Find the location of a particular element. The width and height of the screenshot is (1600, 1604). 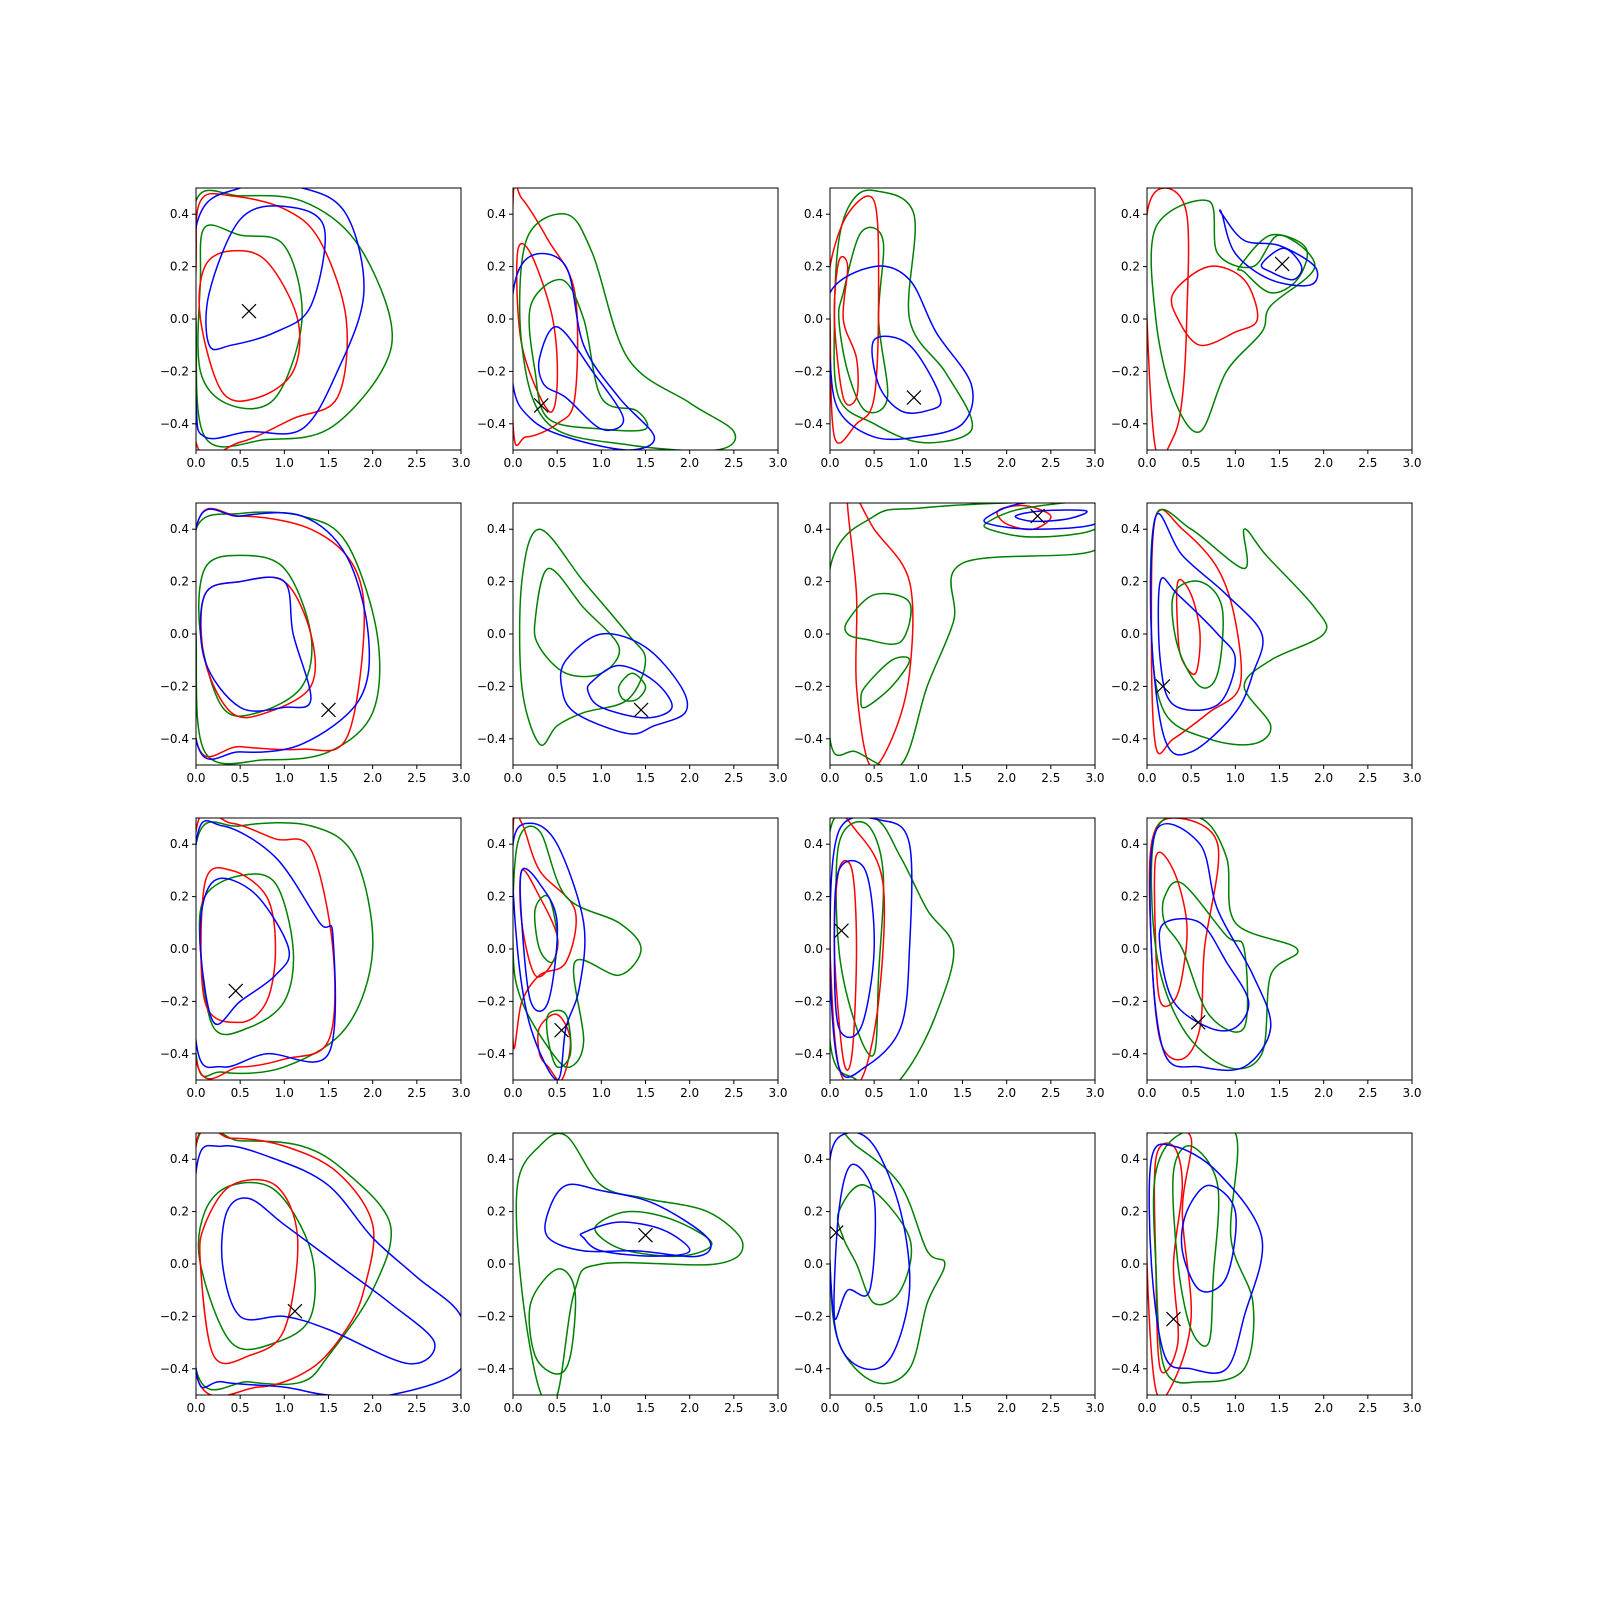

x-tick-label: 1.5 is located at coordinates (962, 778).